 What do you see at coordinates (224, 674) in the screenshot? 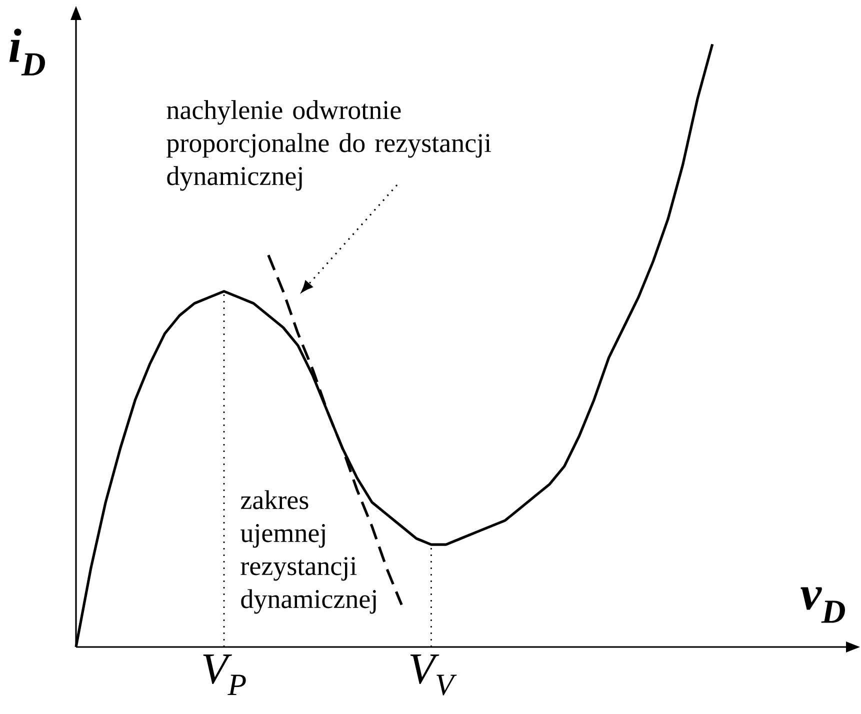
I see `x-tick-label: V$_{P}$` at bounding box center [224, 674].